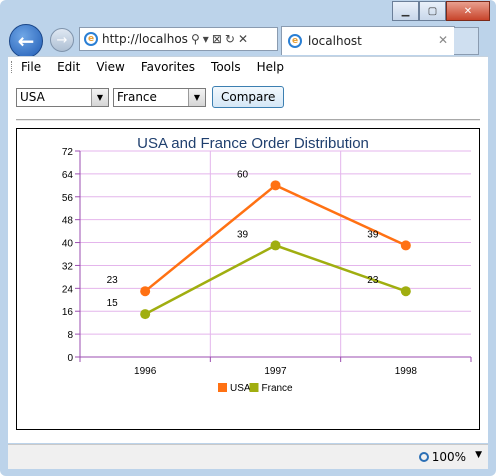 This screenshot has width=496, height=476. I want to click on chart-title: USA and France Order Distribution, so click(253, 143).